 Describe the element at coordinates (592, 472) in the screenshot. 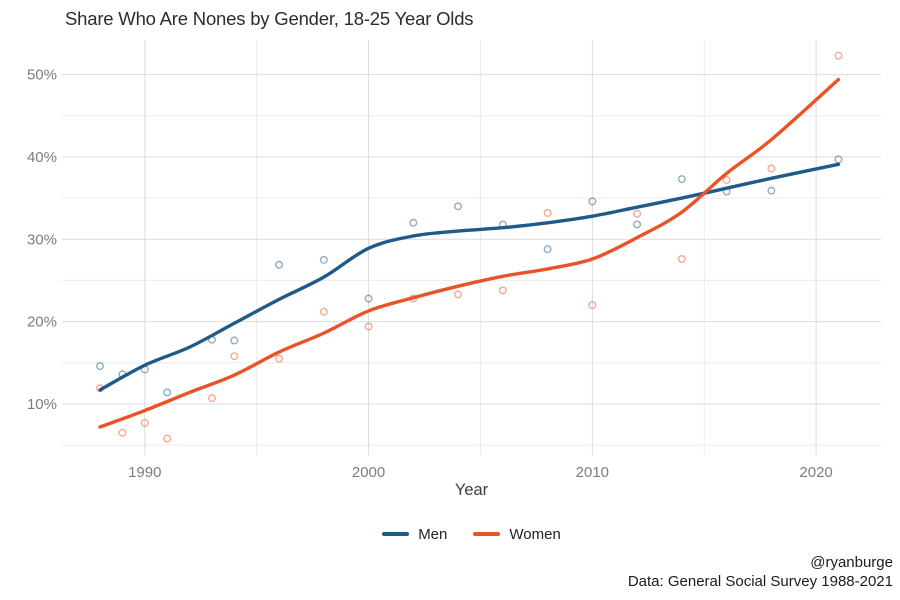

I see `x-tick-label: 2010` at that location.